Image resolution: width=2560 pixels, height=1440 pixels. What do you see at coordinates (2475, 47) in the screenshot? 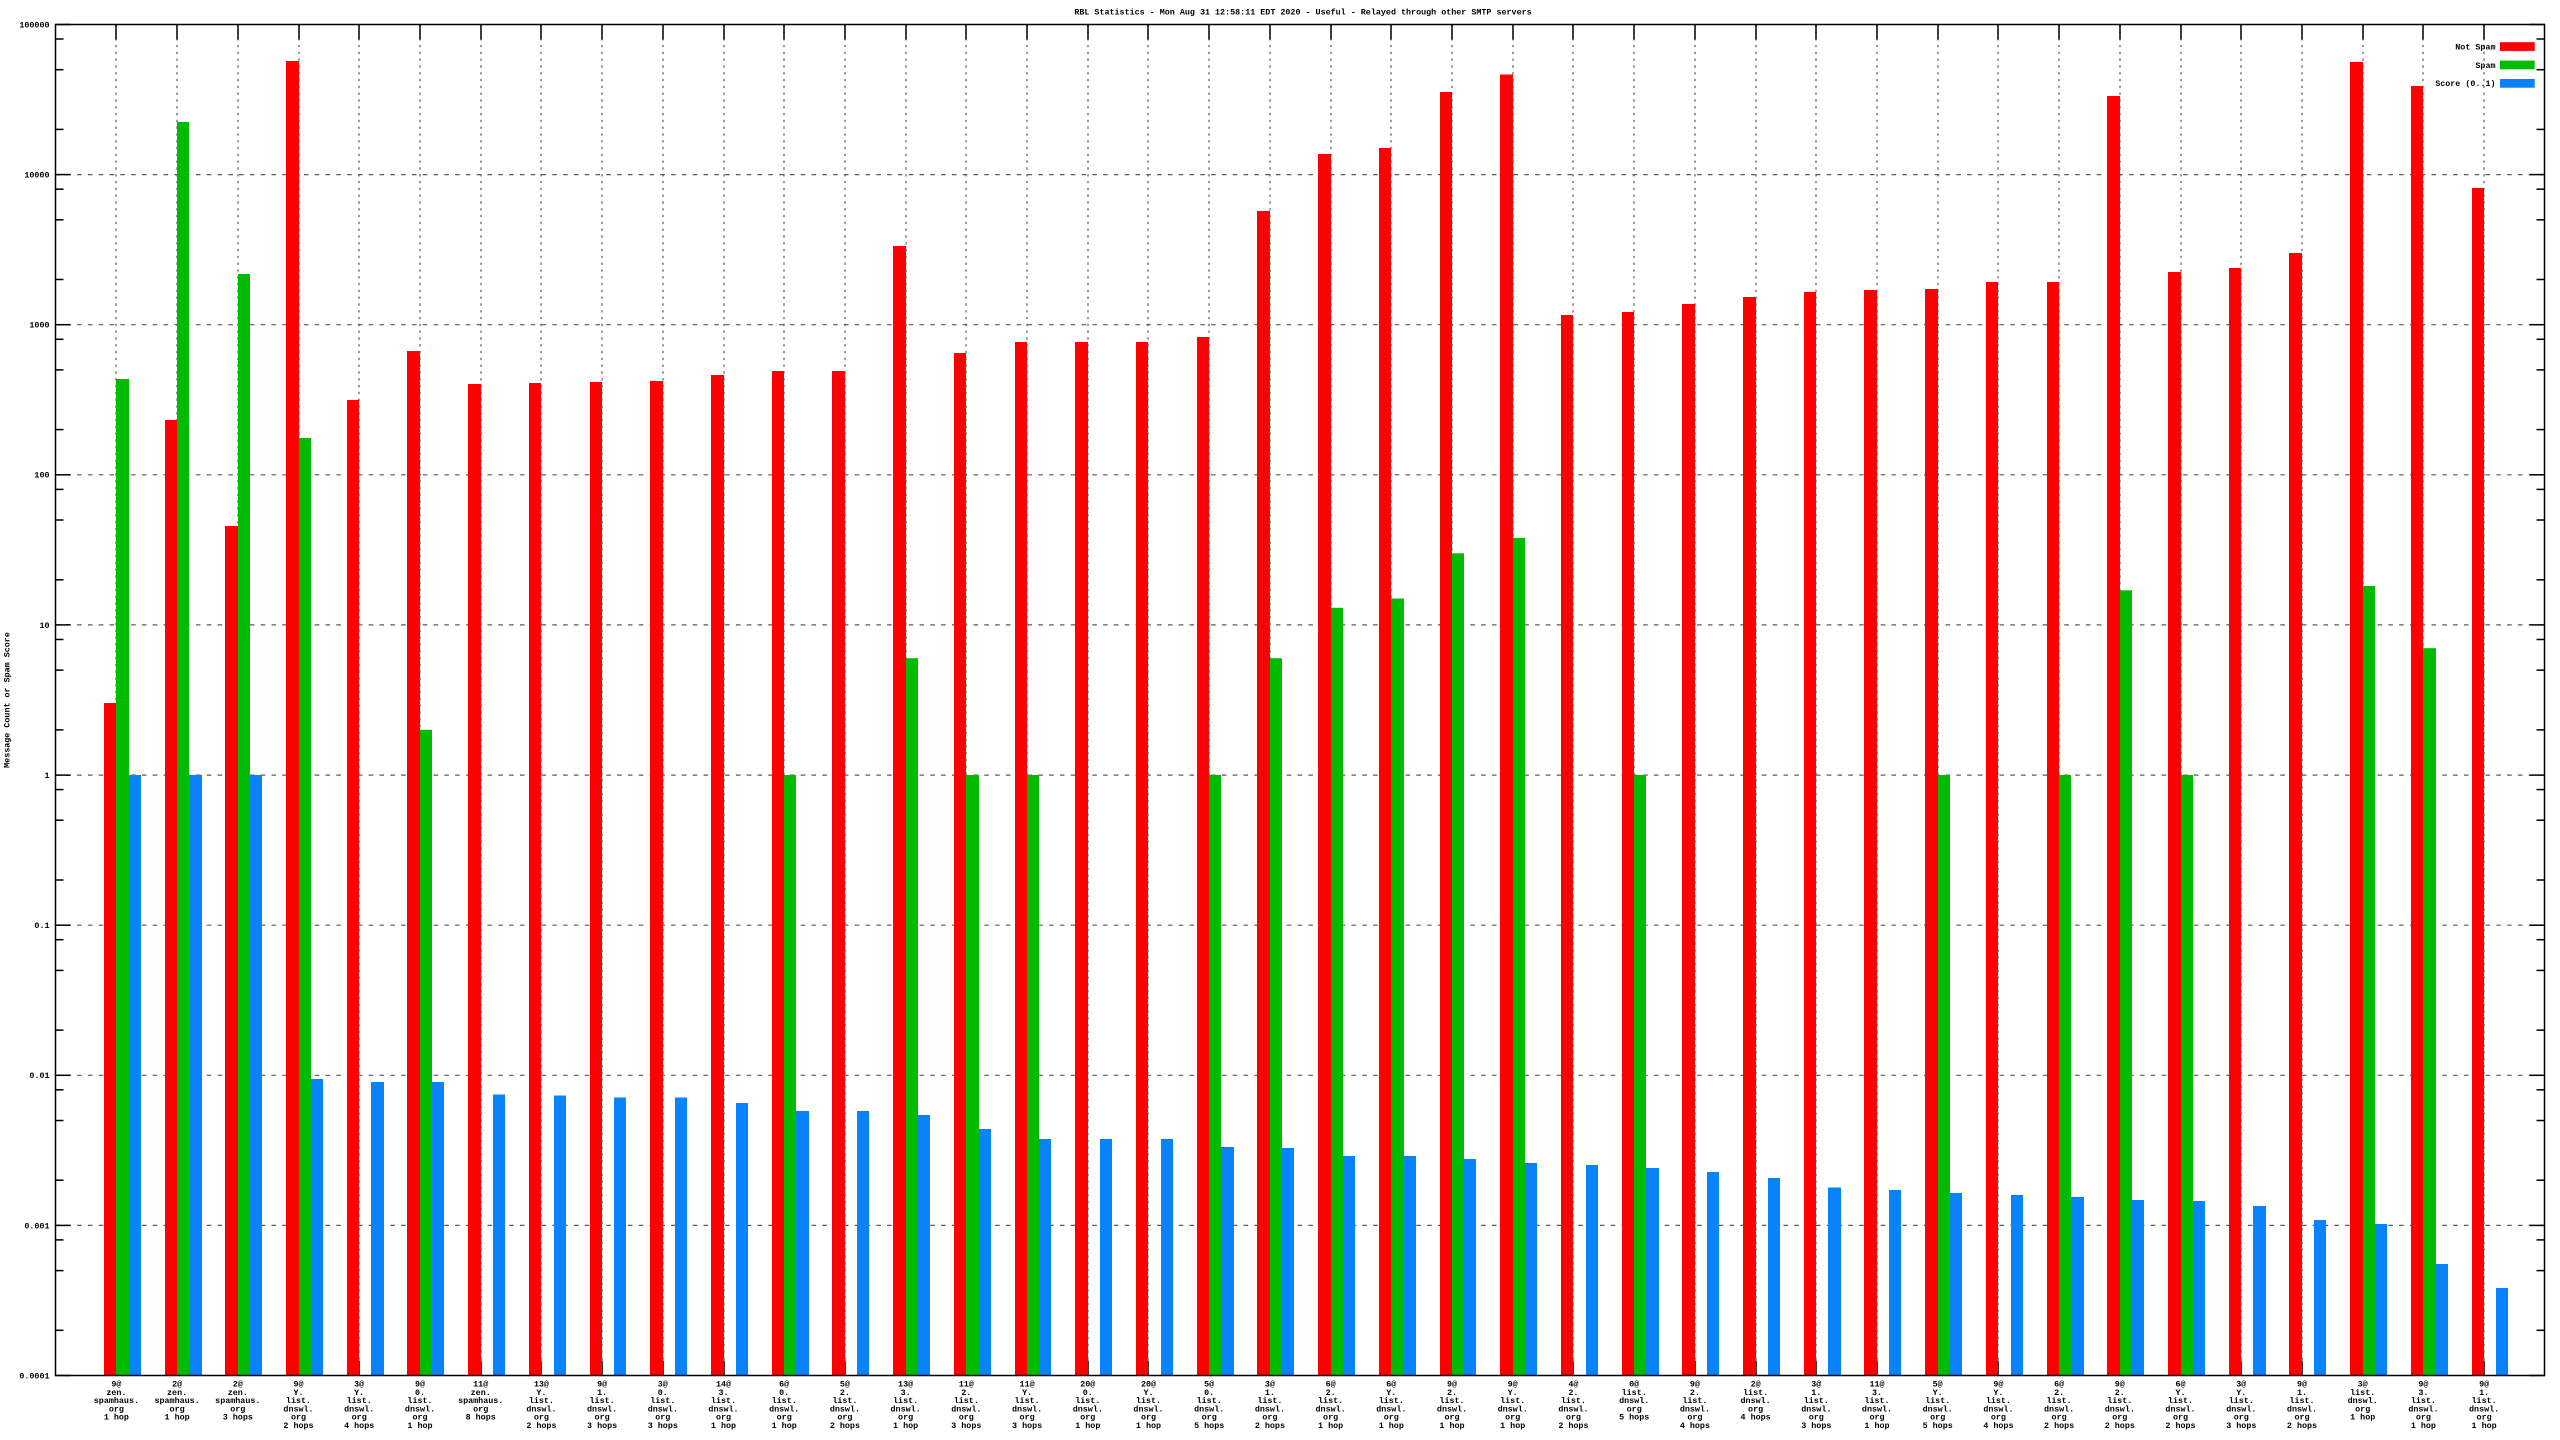
I see `svg-text: Not Spam` at bounding box center [2475, 47].